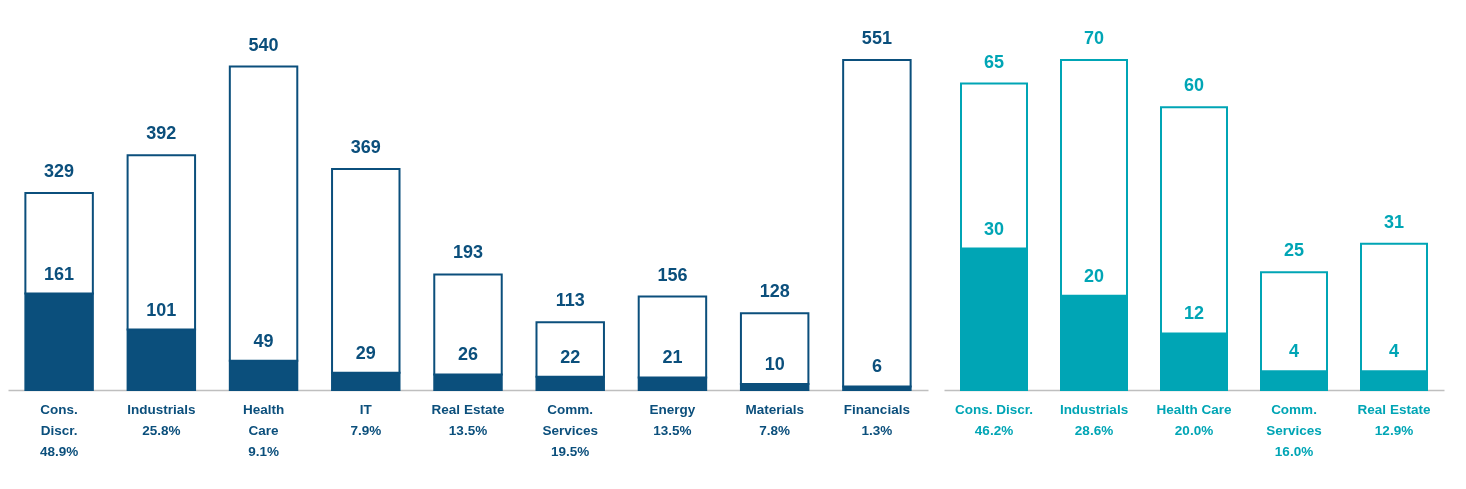  I want to click on data-label: 101, so click(161, 309).